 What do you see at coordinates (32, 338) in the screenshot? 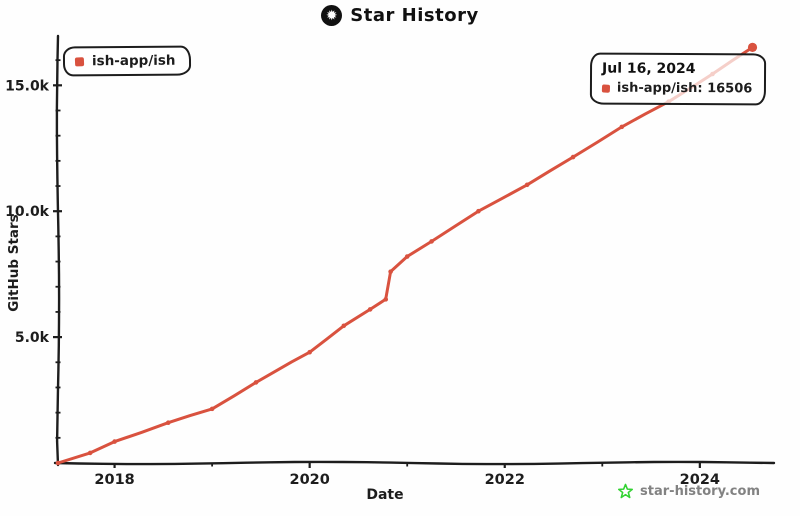
I see `y-tick-label: 5.0k` at bounding box center [32, 338].